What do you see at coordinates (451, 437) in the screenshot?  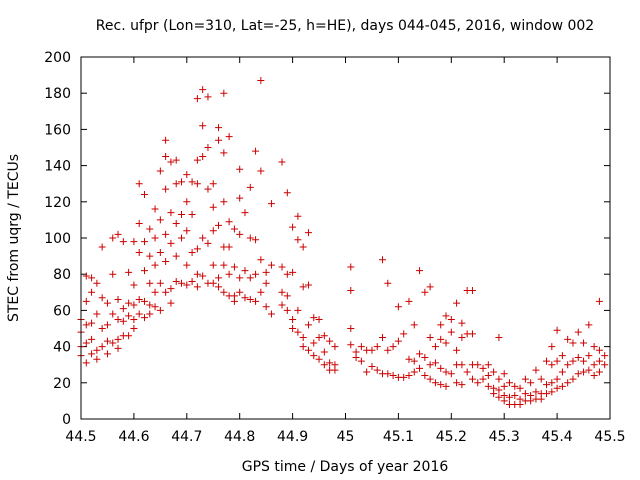 I see `x-tick-label: 45.2` at bounding box center [451, 437].